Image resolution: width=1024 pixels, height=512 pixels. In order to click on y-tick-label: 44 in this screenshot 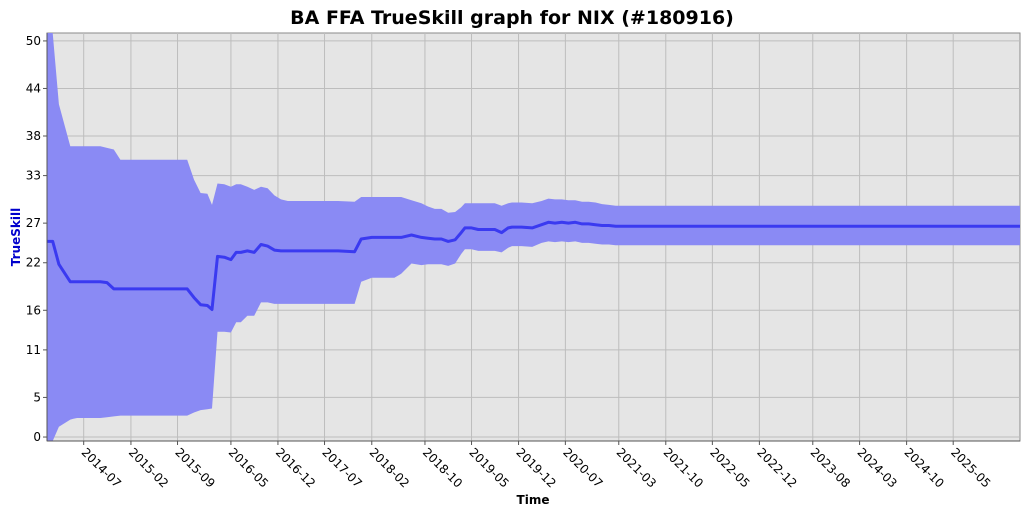, I will do `click(33, 88)`.